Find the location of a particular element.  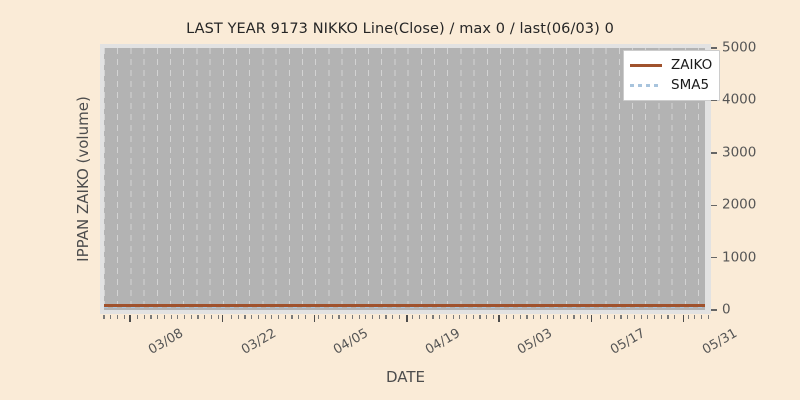

y-tick-label: 3000 is located at coordinates (739, 152).